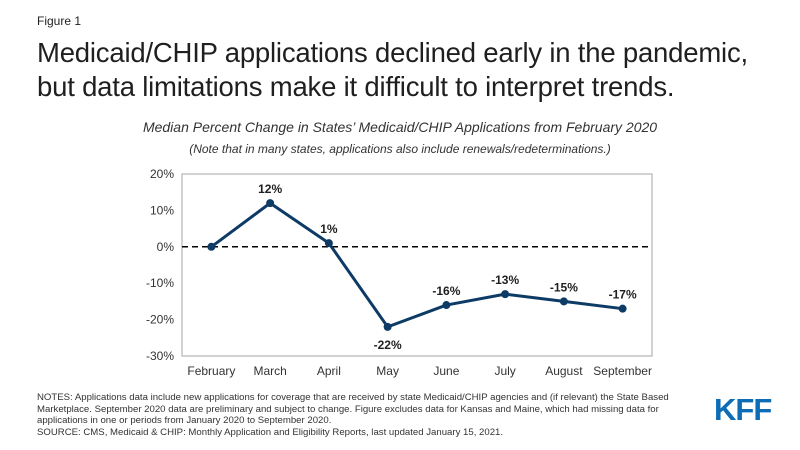  I want to click on y-tick-label: -10%, so click(160, 283).